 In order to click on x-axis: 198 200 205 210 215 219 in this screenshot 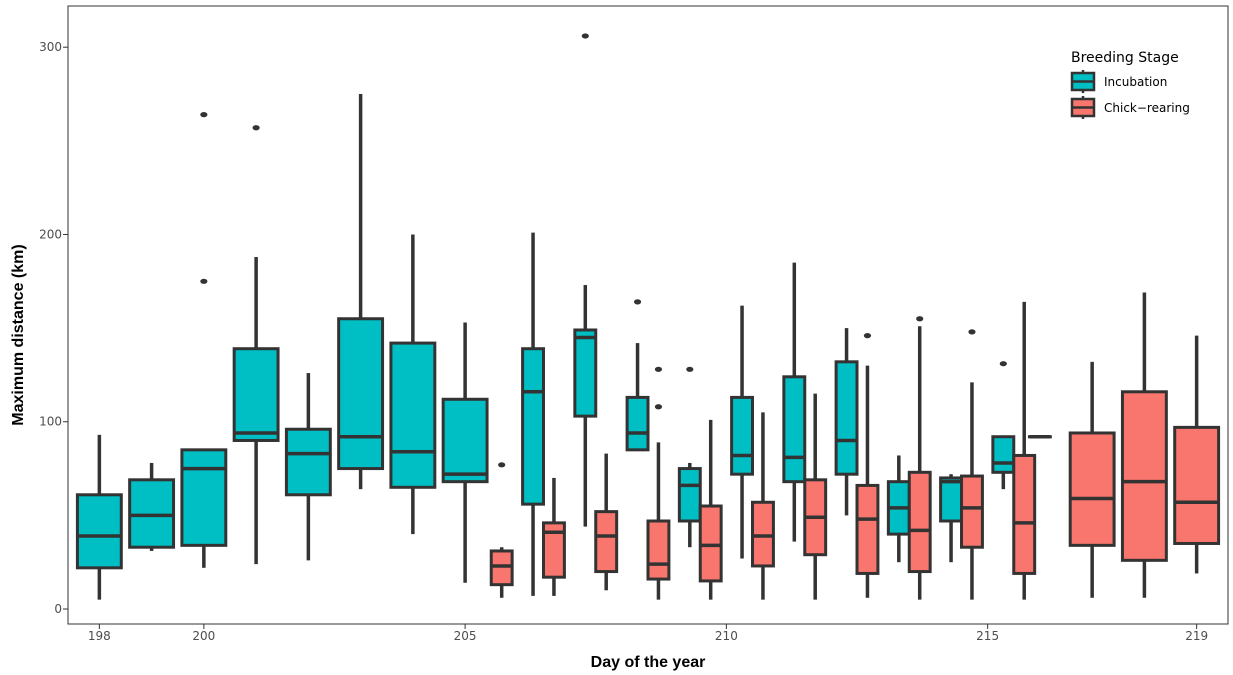, I will do `click(648, 633)`.